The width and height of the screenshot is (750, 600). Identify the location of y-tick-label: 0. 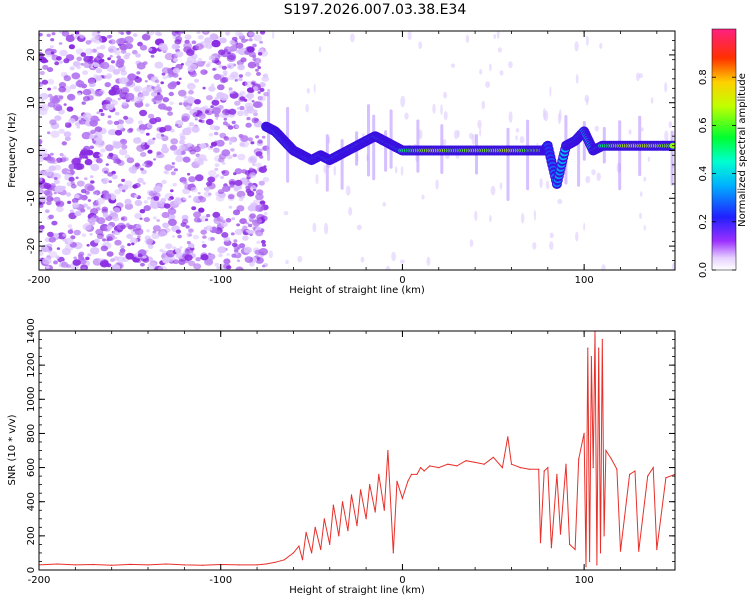
(31, 570).